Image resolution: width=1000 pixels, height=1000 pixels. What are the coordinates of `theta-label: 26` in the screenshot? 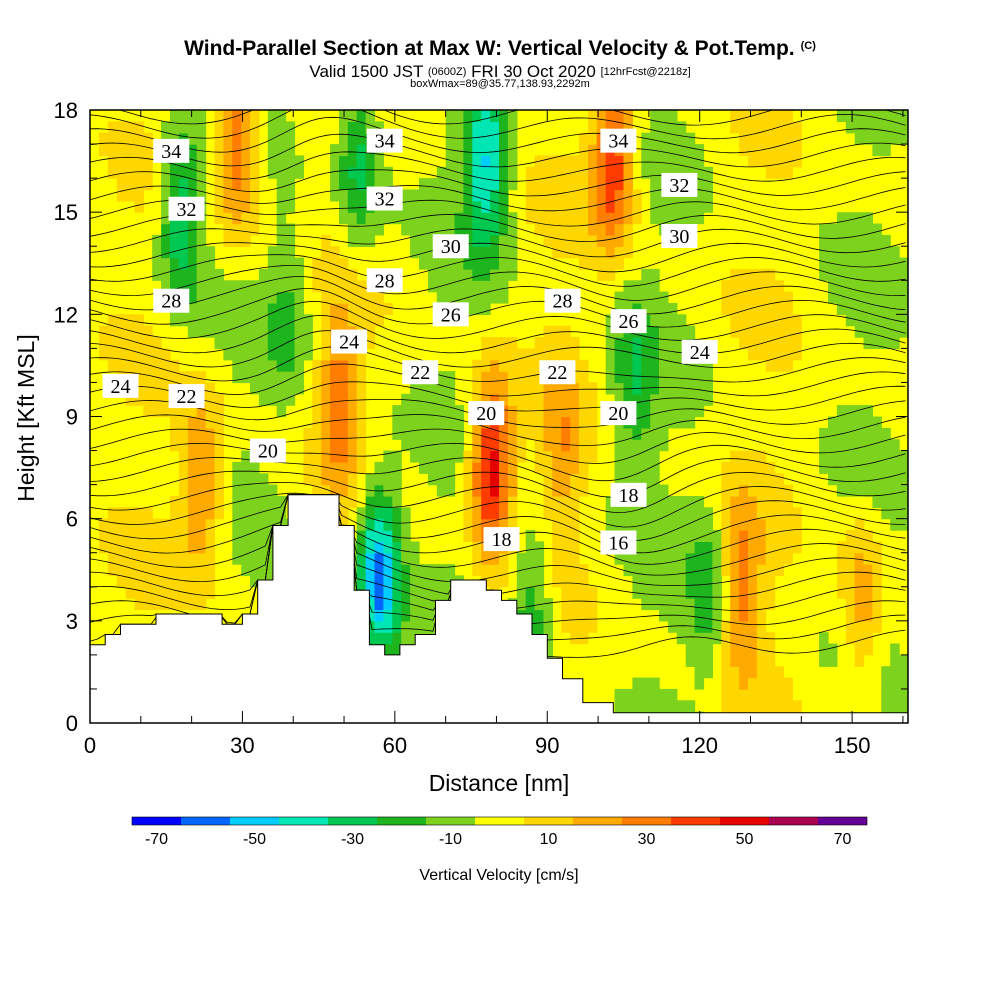 It's located at (628, 321).